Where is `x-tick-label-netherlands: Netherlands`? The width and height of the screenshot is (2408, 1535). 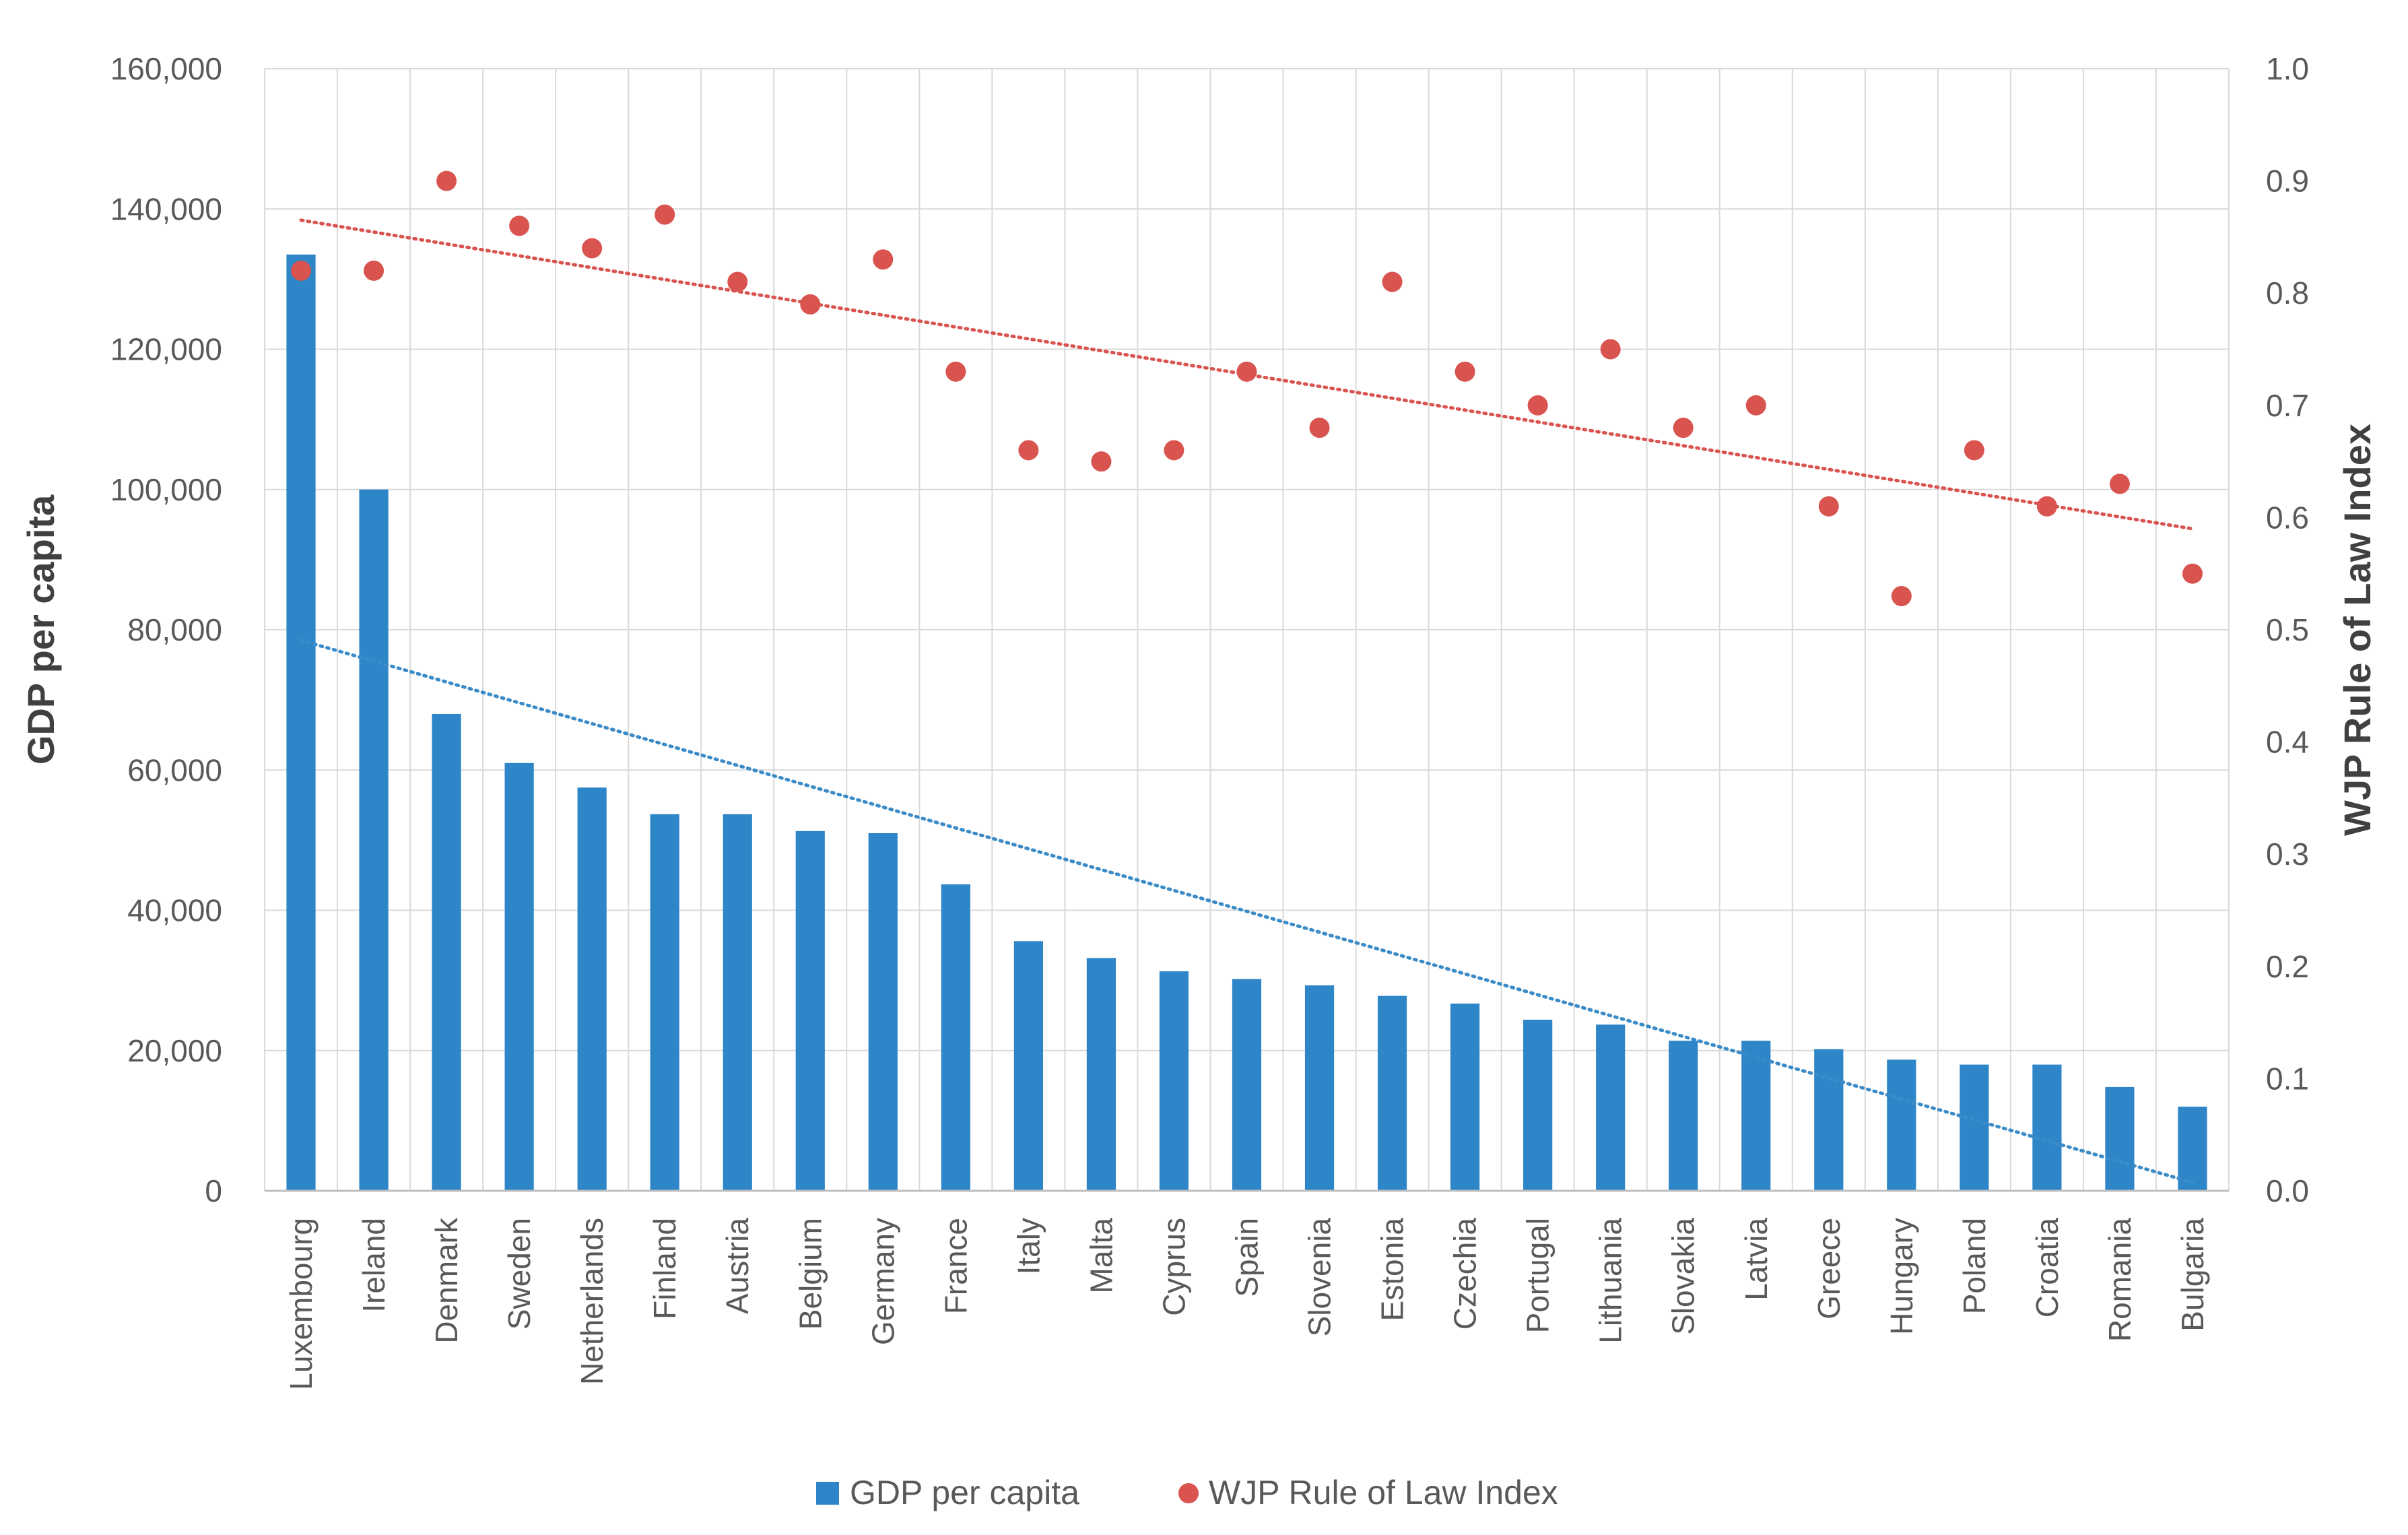 x-tick-label-netherlands: Netherlands is located at coordinates (591, 1301).